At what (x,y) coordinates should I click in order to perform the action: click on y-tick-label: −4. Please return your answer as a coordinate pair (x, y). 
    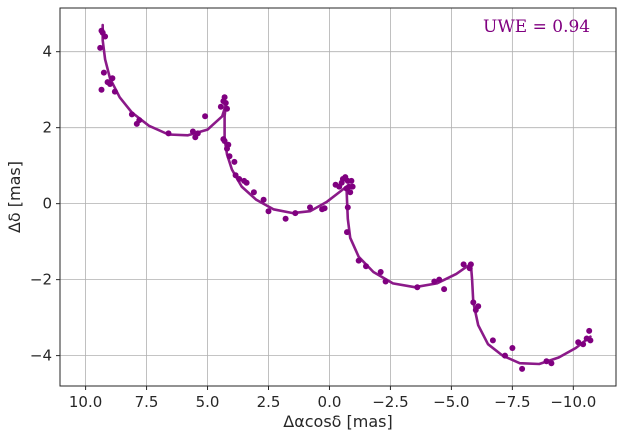
    Looking at the image, I should click on (41, 356).